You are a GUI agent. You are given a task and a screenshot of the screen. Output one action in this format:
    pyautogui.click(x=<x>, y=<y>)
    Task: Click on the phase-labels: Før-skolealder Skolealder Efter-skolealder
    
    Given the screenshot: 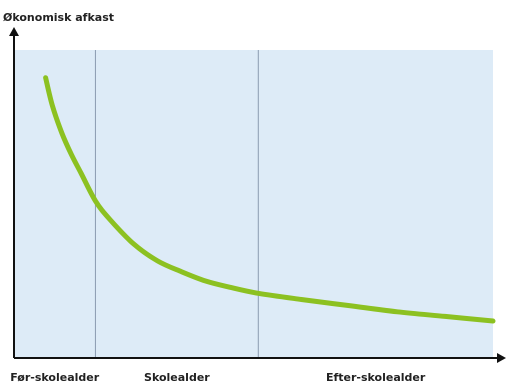 What is the action you would take?
    pyautogui.click(x=218, y=377)
    